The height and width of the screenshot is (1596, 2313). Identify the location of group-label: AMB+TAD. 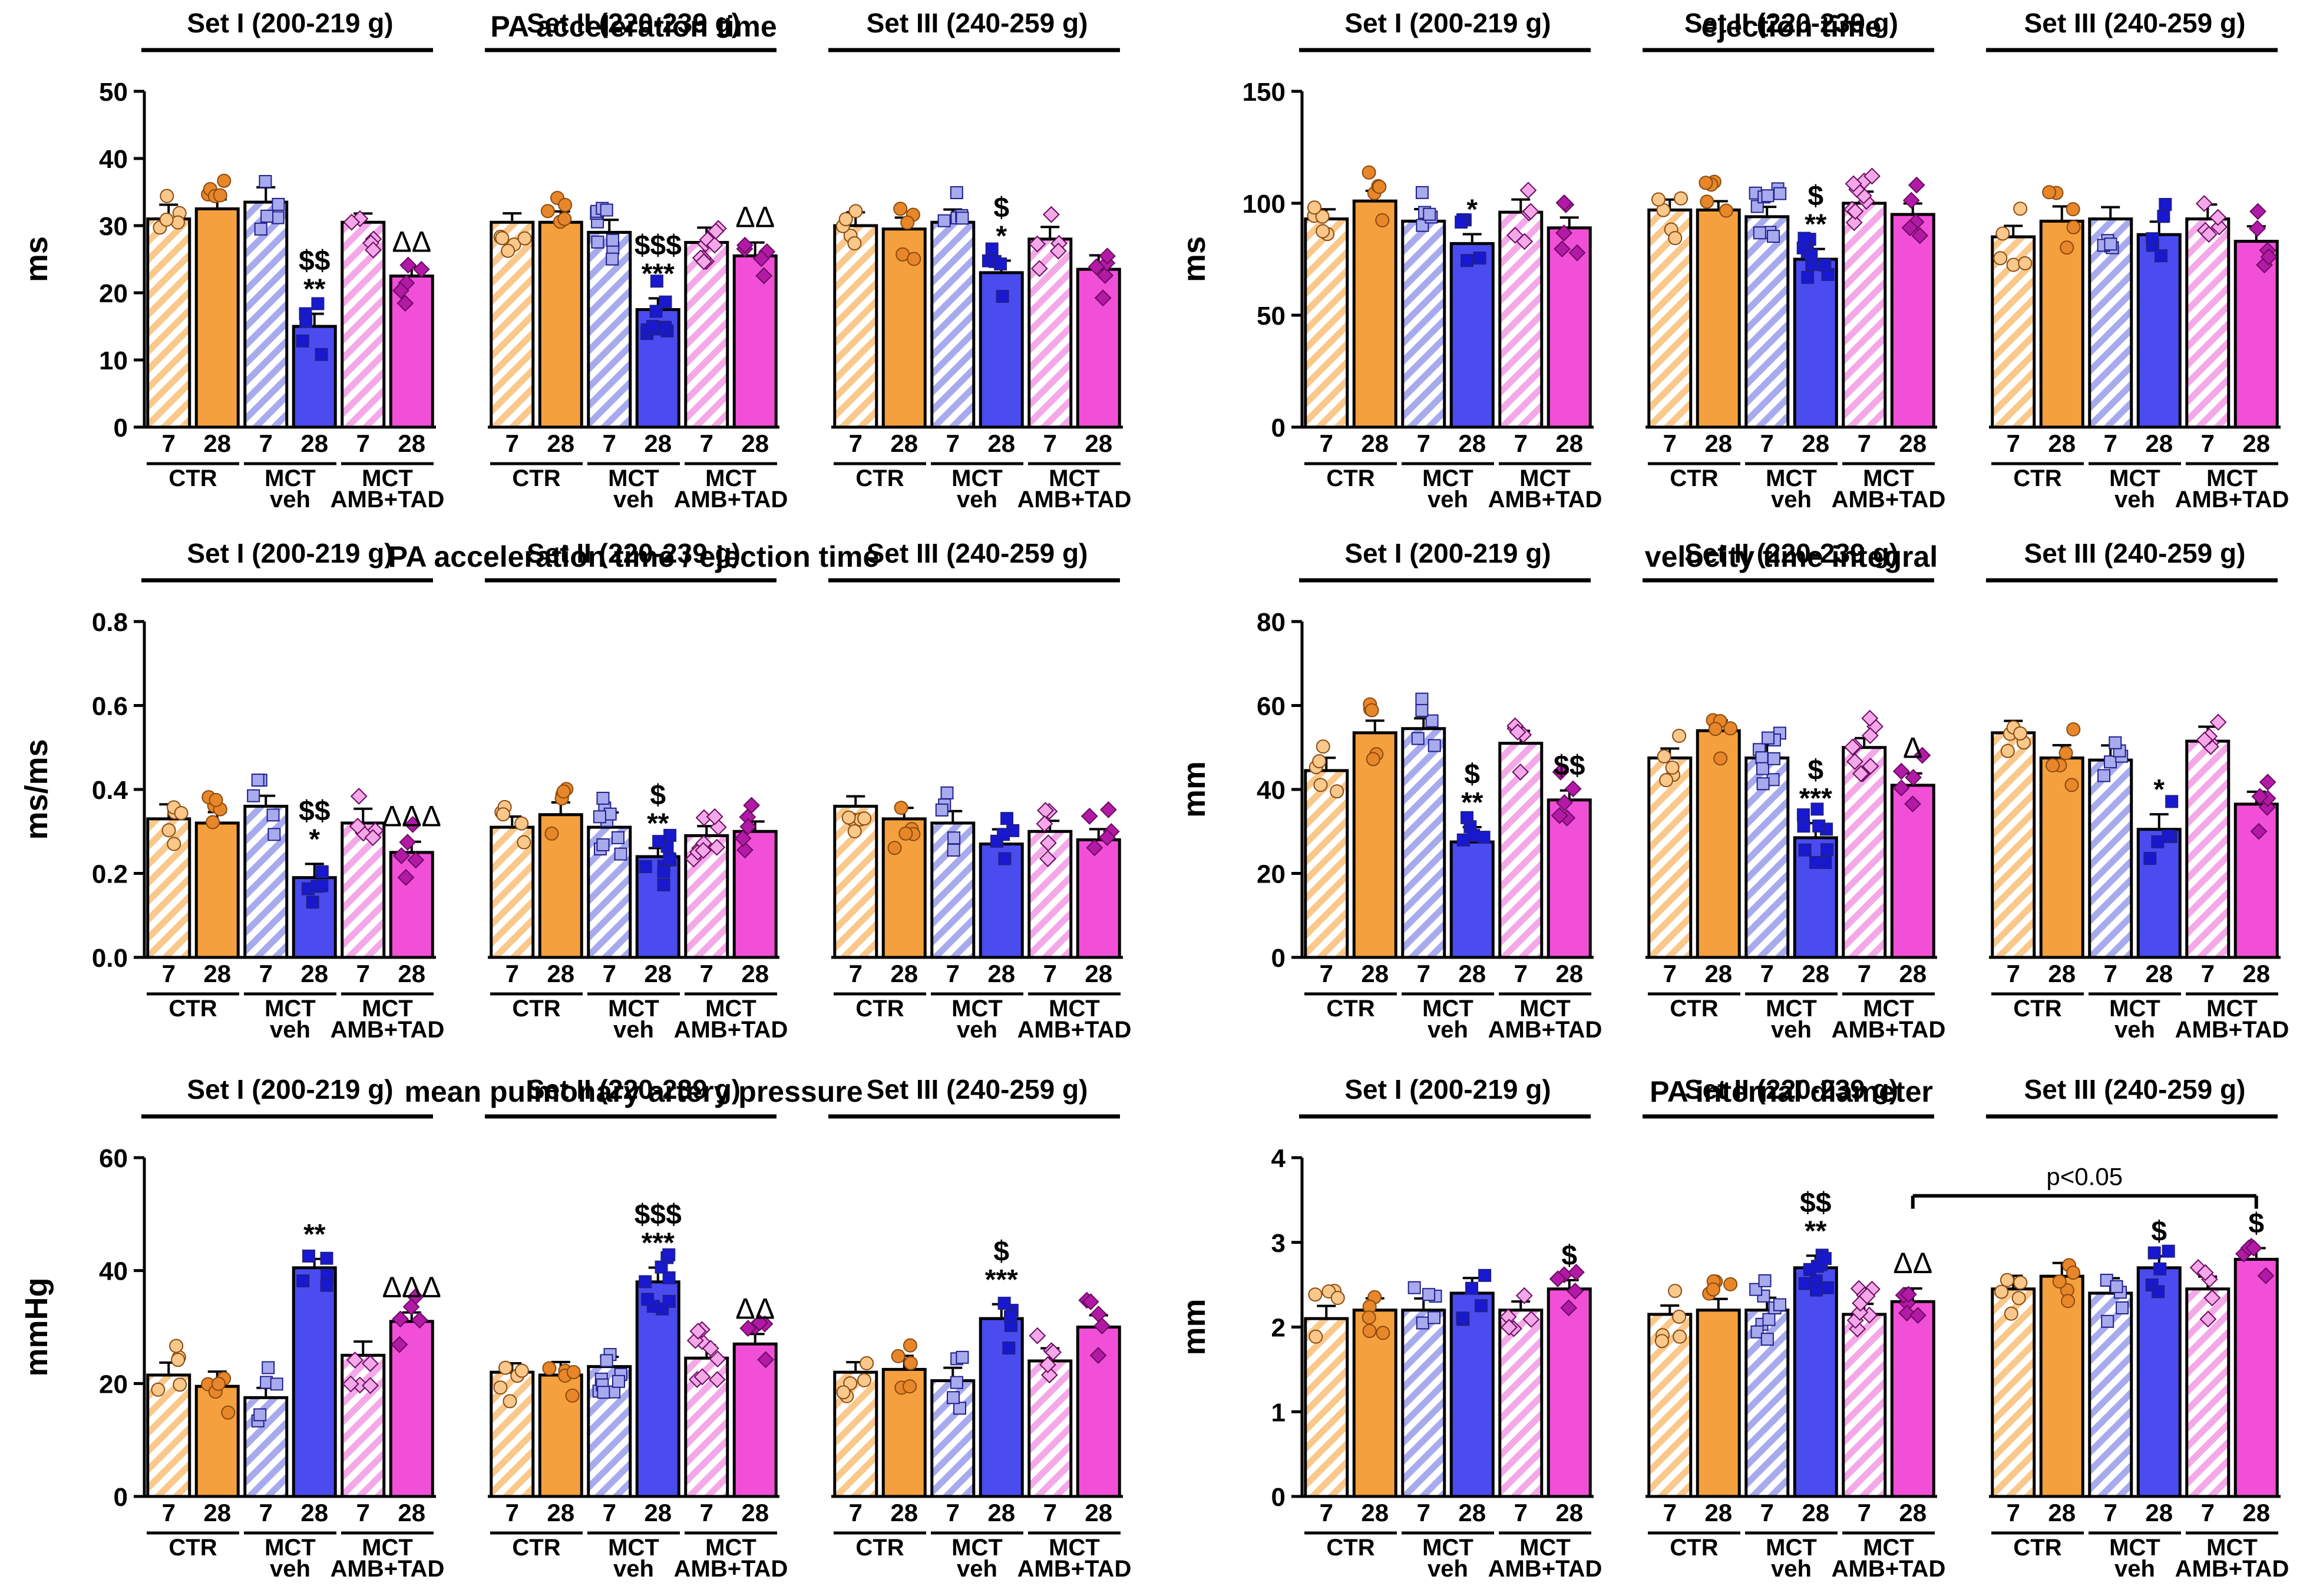
(388, 1569).